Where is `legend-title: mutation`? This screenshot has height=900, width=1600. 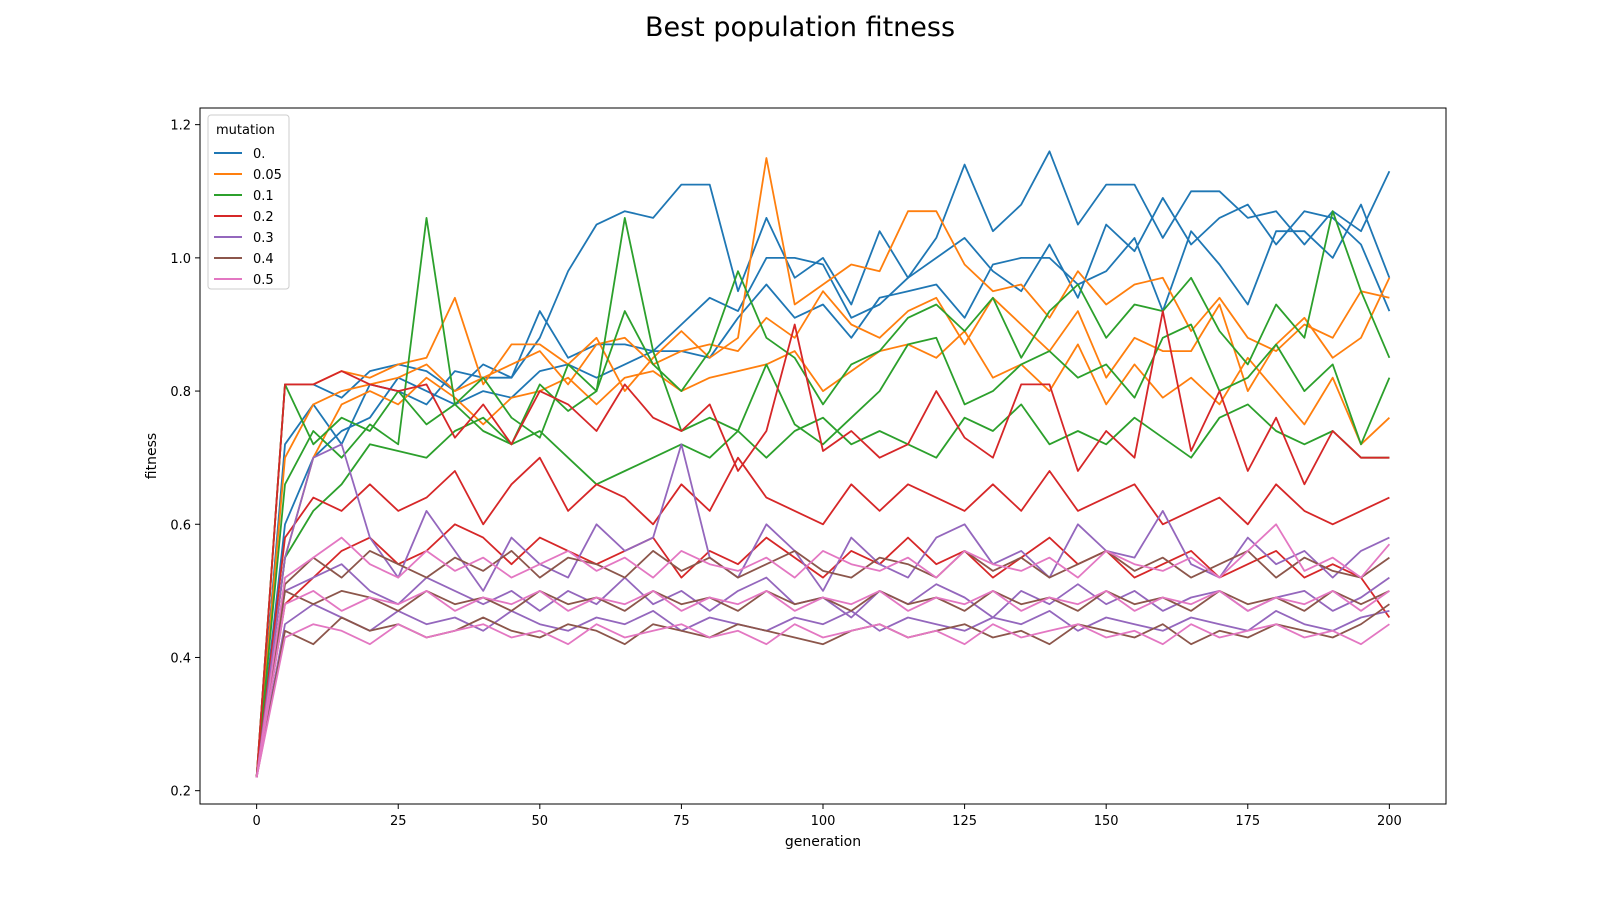 legend-title: mutation is located at coordinates (245, 130).